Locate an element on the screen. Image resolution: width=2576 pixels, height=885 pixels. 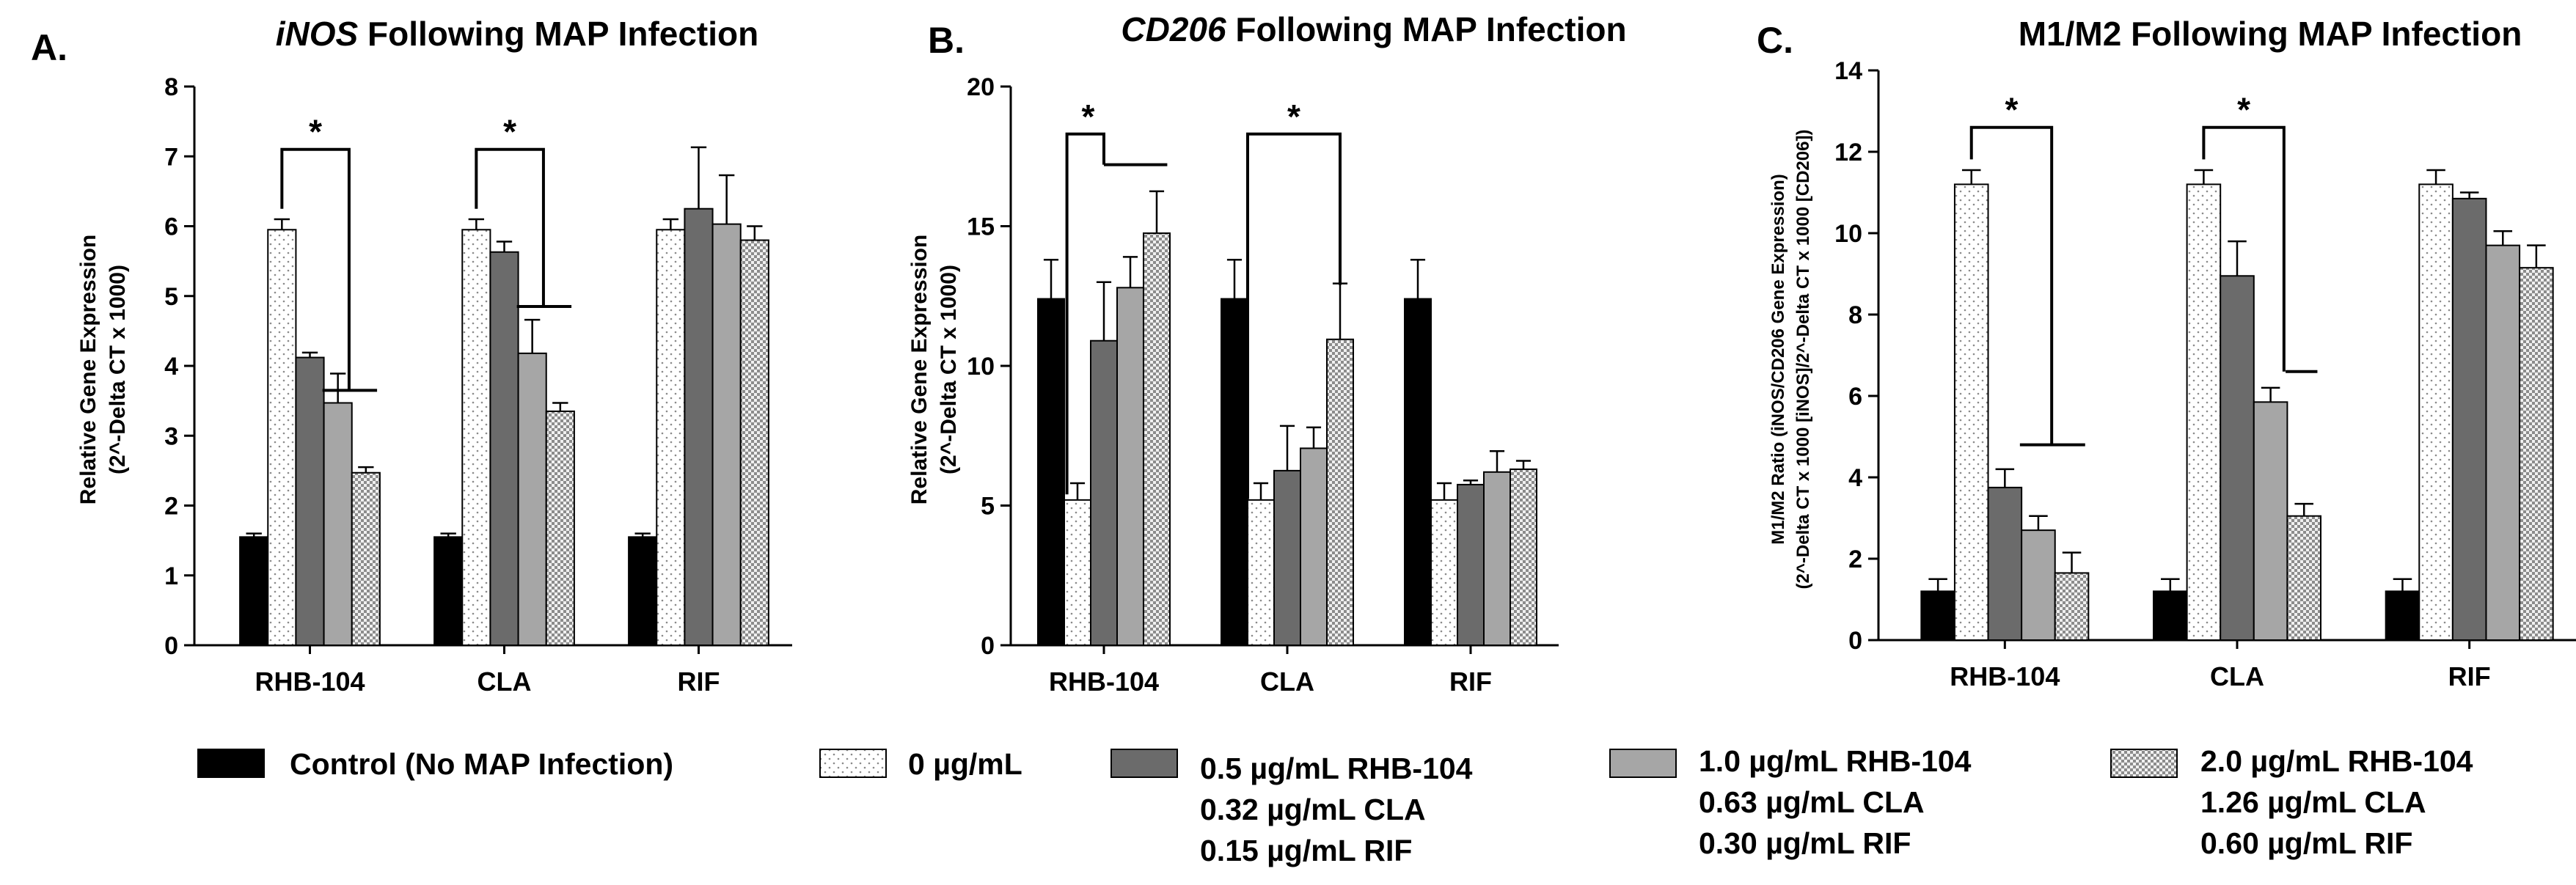
legend-label-dose-2-line-3: 0.30 µg/mL RIF is located at coordinates (1805, 843).